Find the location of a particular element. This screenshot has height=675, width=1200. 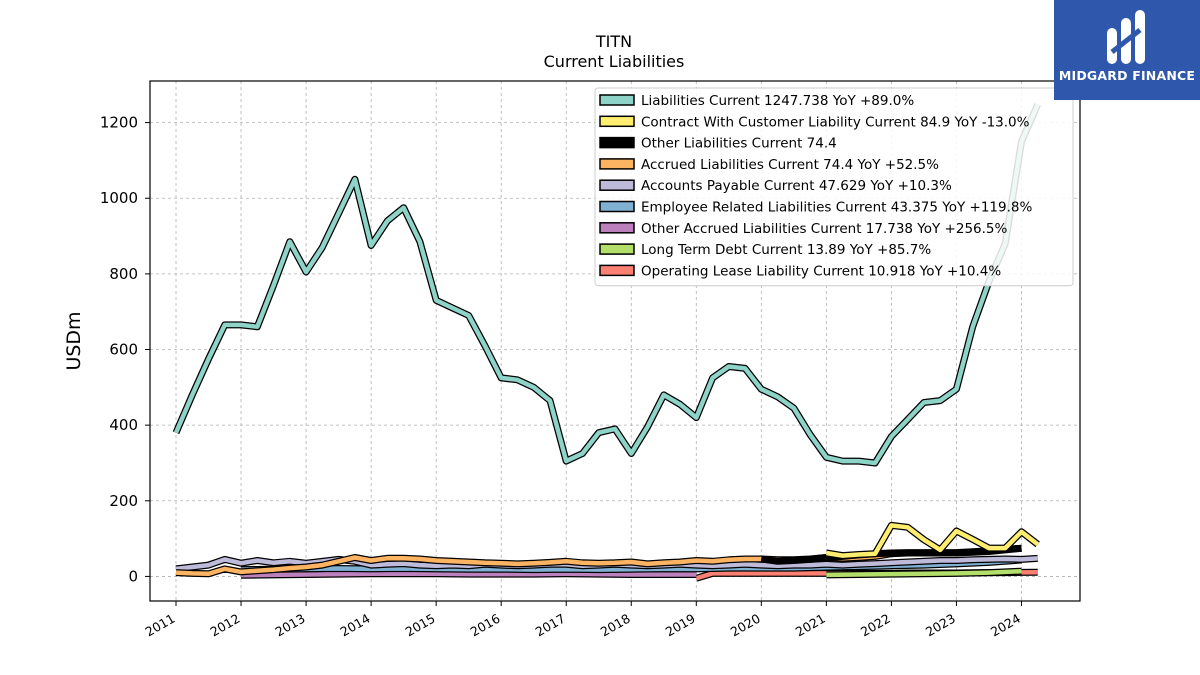

x-tick-label: 2018 is located at coordinates (615, 625).